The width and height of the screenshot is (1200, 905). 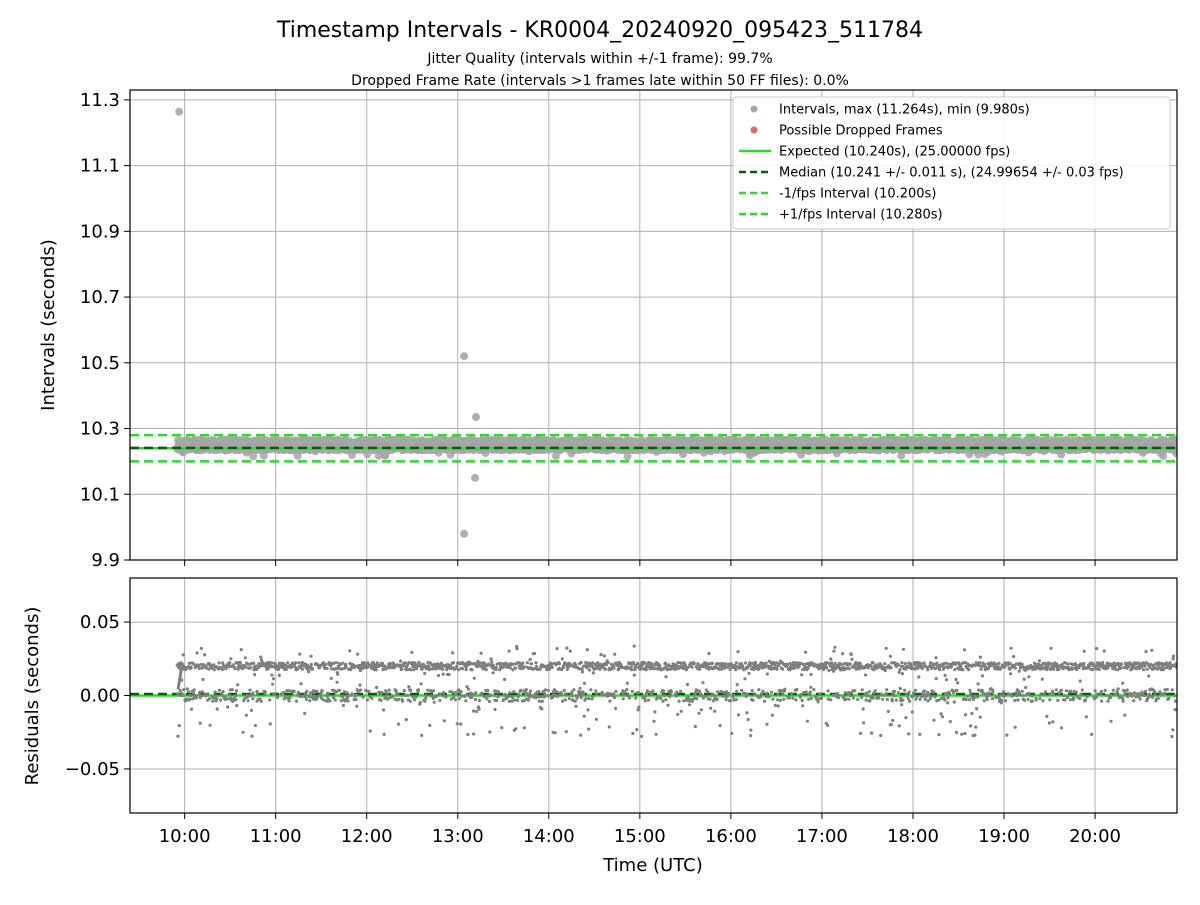 What do you see at coordinates (100, 166) in the screenshot?
I see `y-tick-label: 11.1` at bounding box center [100, 166].